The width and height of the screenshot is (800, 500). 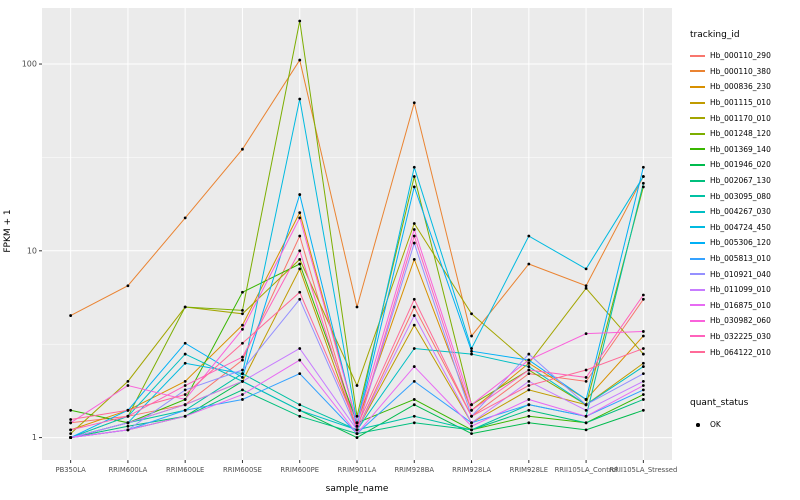 What do you see at coordinates (740, 274) in the screenshot?
I see `legend-item-label: Hb_010921_040` at bounding box center [740, 274].